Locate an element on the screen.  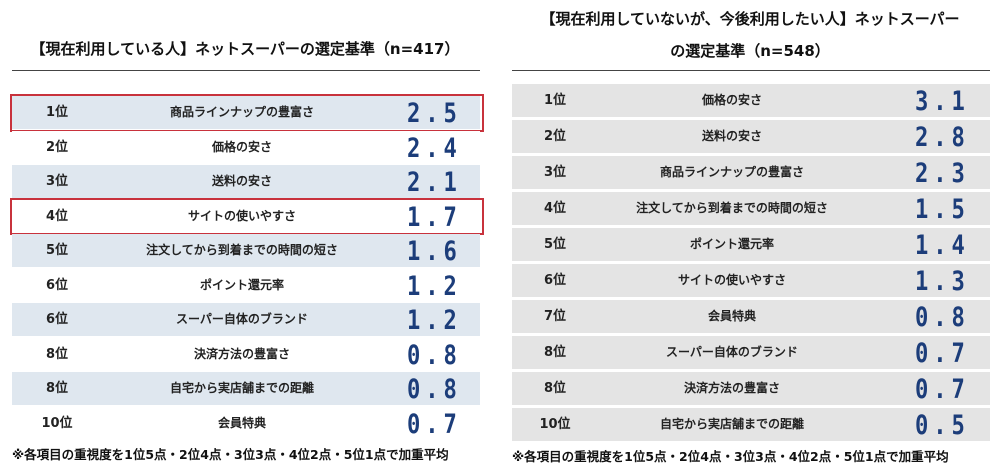
table-row: 6位 ポイント還元率 1.2 is located at coordinates (246, 285).